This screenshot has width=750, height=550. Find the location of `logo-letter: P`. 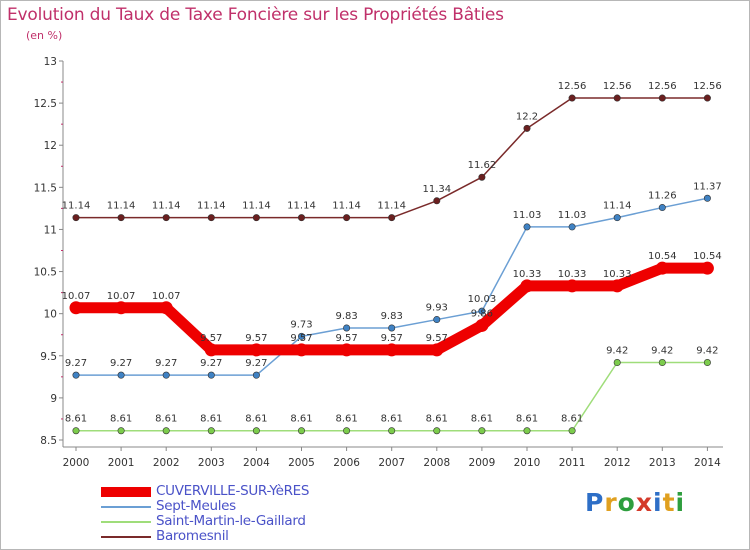

logo-letter: P is located at coordinates (595, 502).